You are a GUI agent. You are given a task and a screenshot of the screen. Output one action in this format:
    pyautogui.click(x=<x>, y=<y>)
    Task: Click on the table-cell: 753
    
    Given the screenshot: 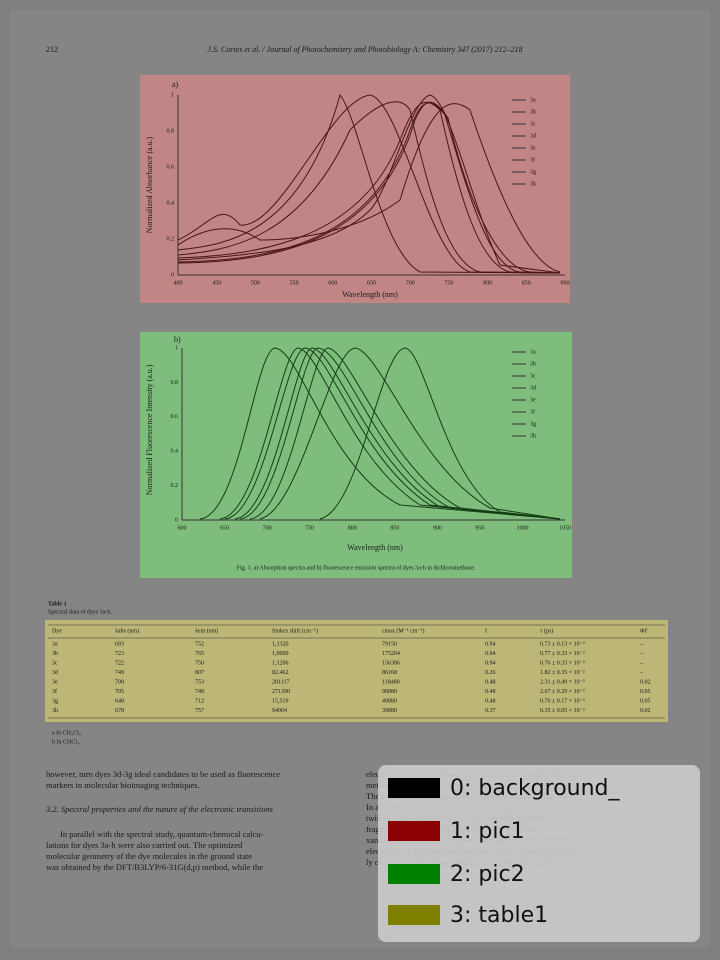 What is the action you would take?
    pyautogui.click(x=199, y=682)
    